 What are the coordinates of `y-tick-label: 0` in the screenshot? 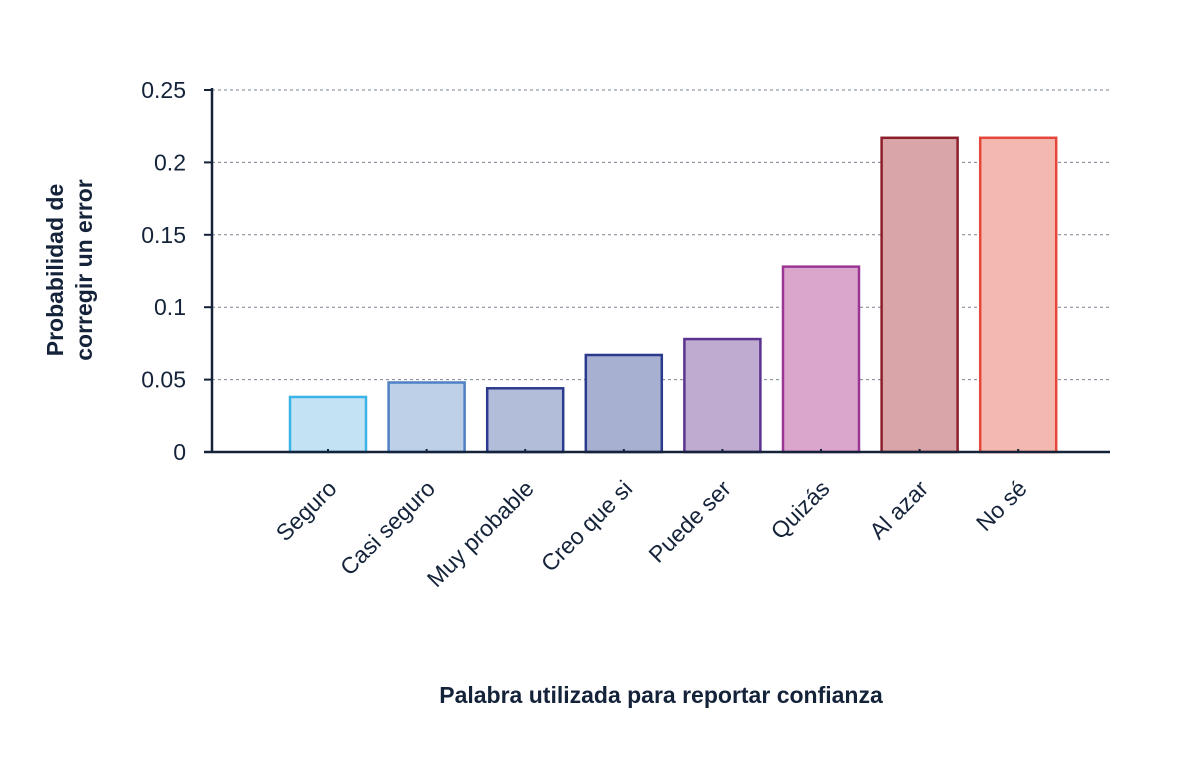 It's located at (179, 452).